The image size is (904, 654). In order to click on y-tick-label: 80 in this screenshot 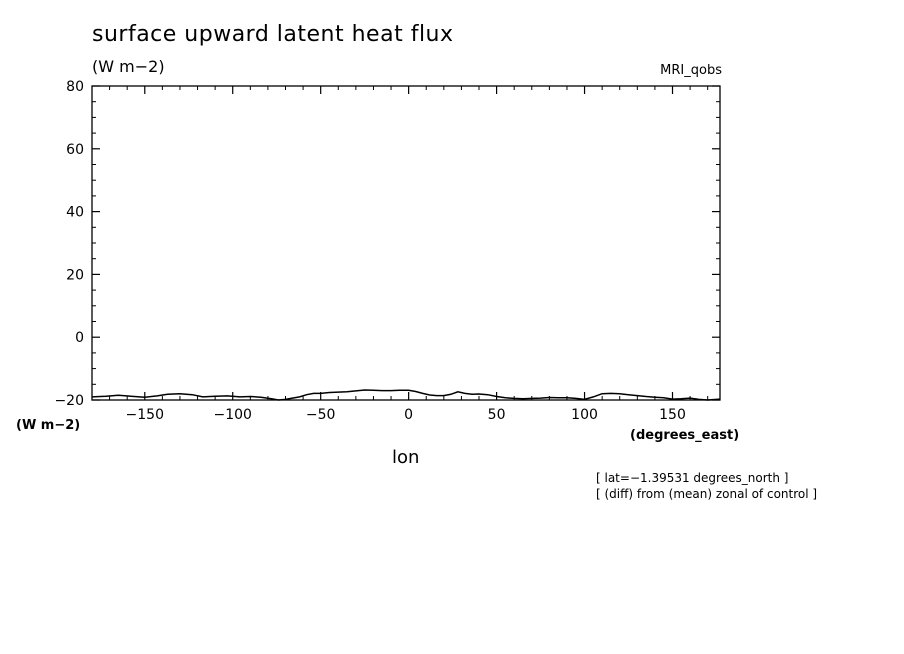, I will do `click(75, 87)`.